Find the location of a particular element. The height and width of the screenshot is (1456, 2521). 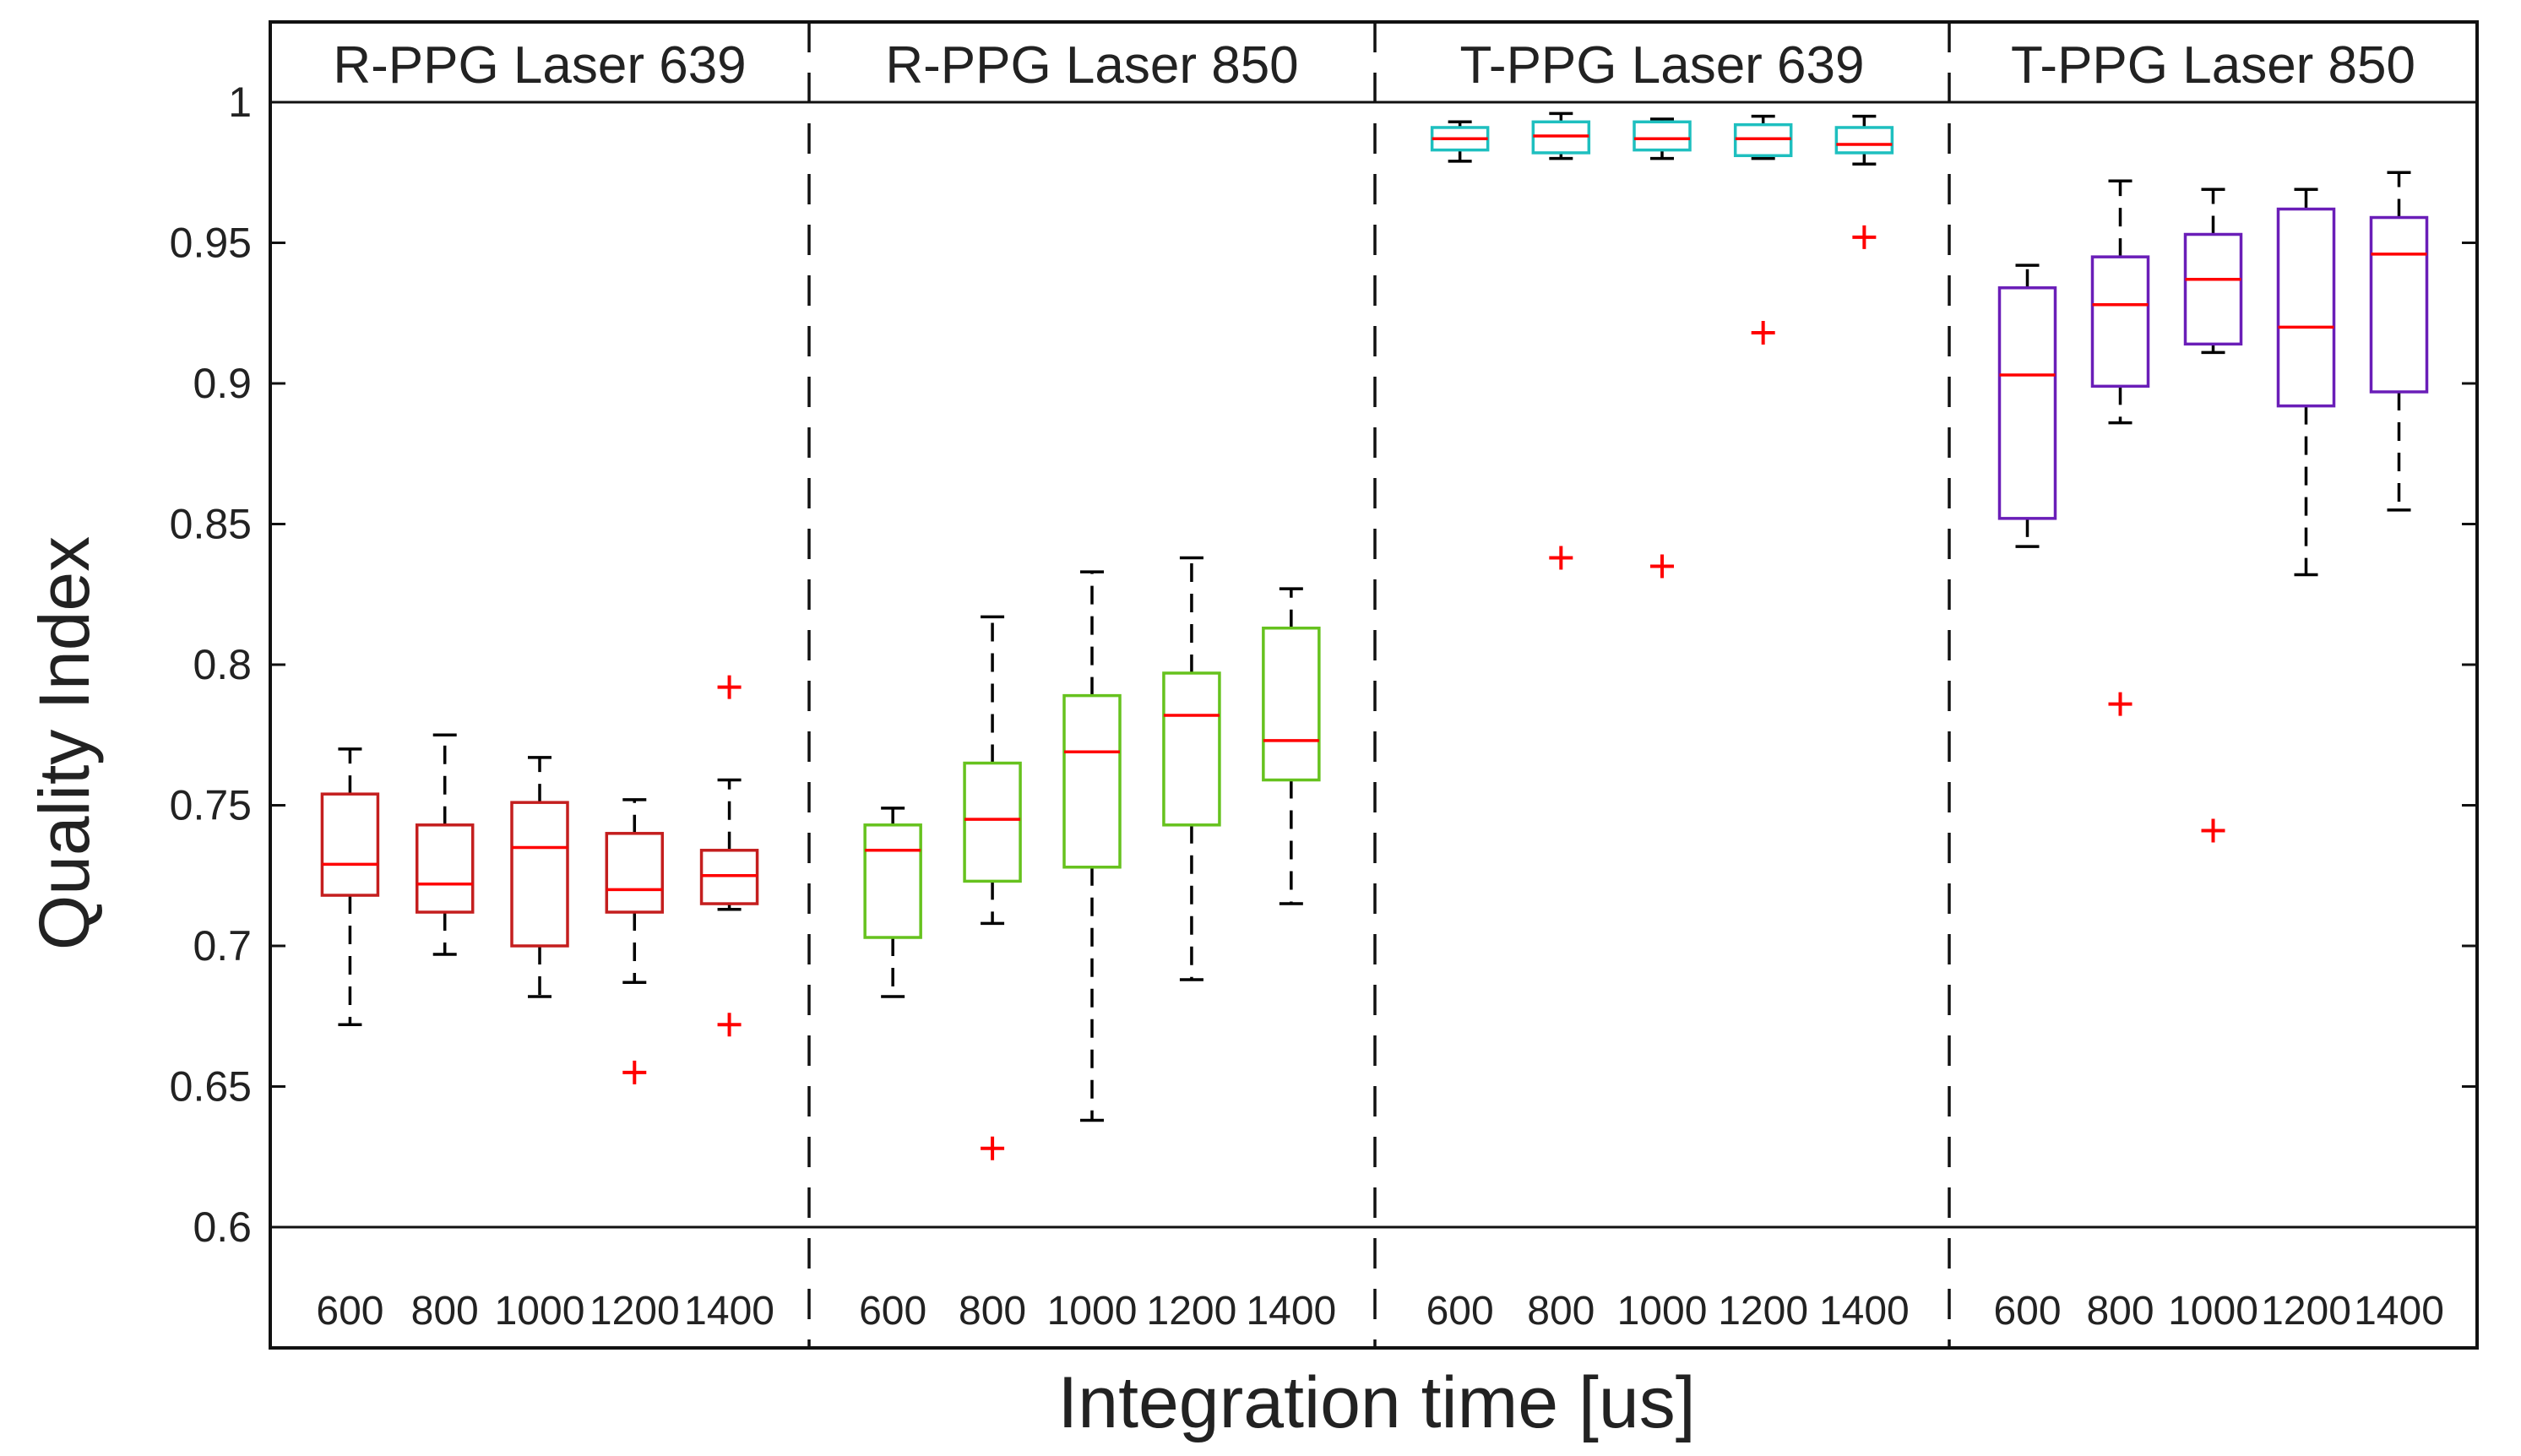

y-axis-label: Quality Index is located at coordinates (64, 743).